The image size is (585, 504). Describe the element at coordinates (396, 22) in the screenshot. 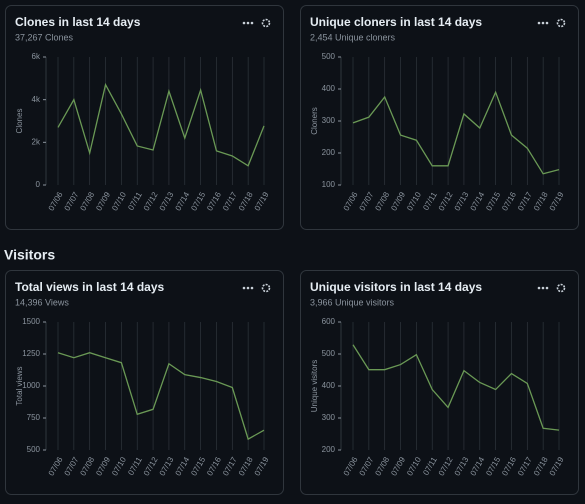

I see `chart-title: Unique cloners in last 14 days` at that location.